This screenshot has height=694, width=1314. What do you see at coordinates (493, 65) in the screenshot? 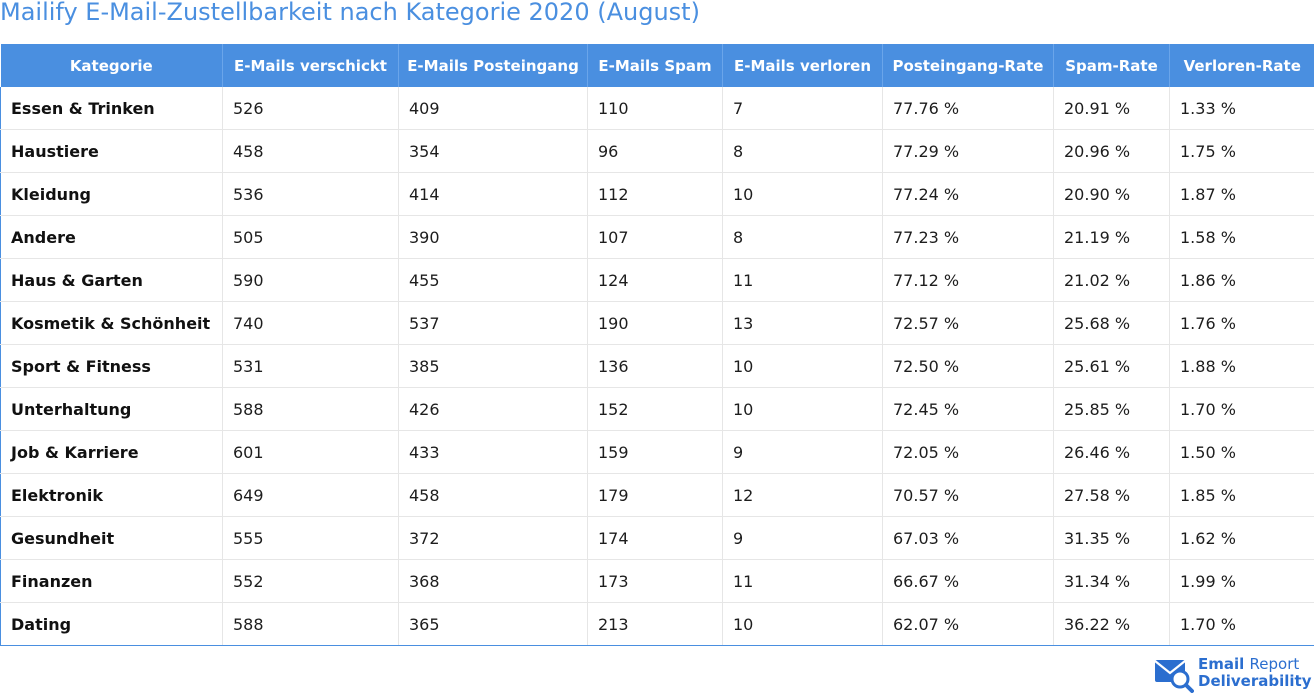
I see `column-header: E-Mails Posteingang` at bounding box center [493, 65].